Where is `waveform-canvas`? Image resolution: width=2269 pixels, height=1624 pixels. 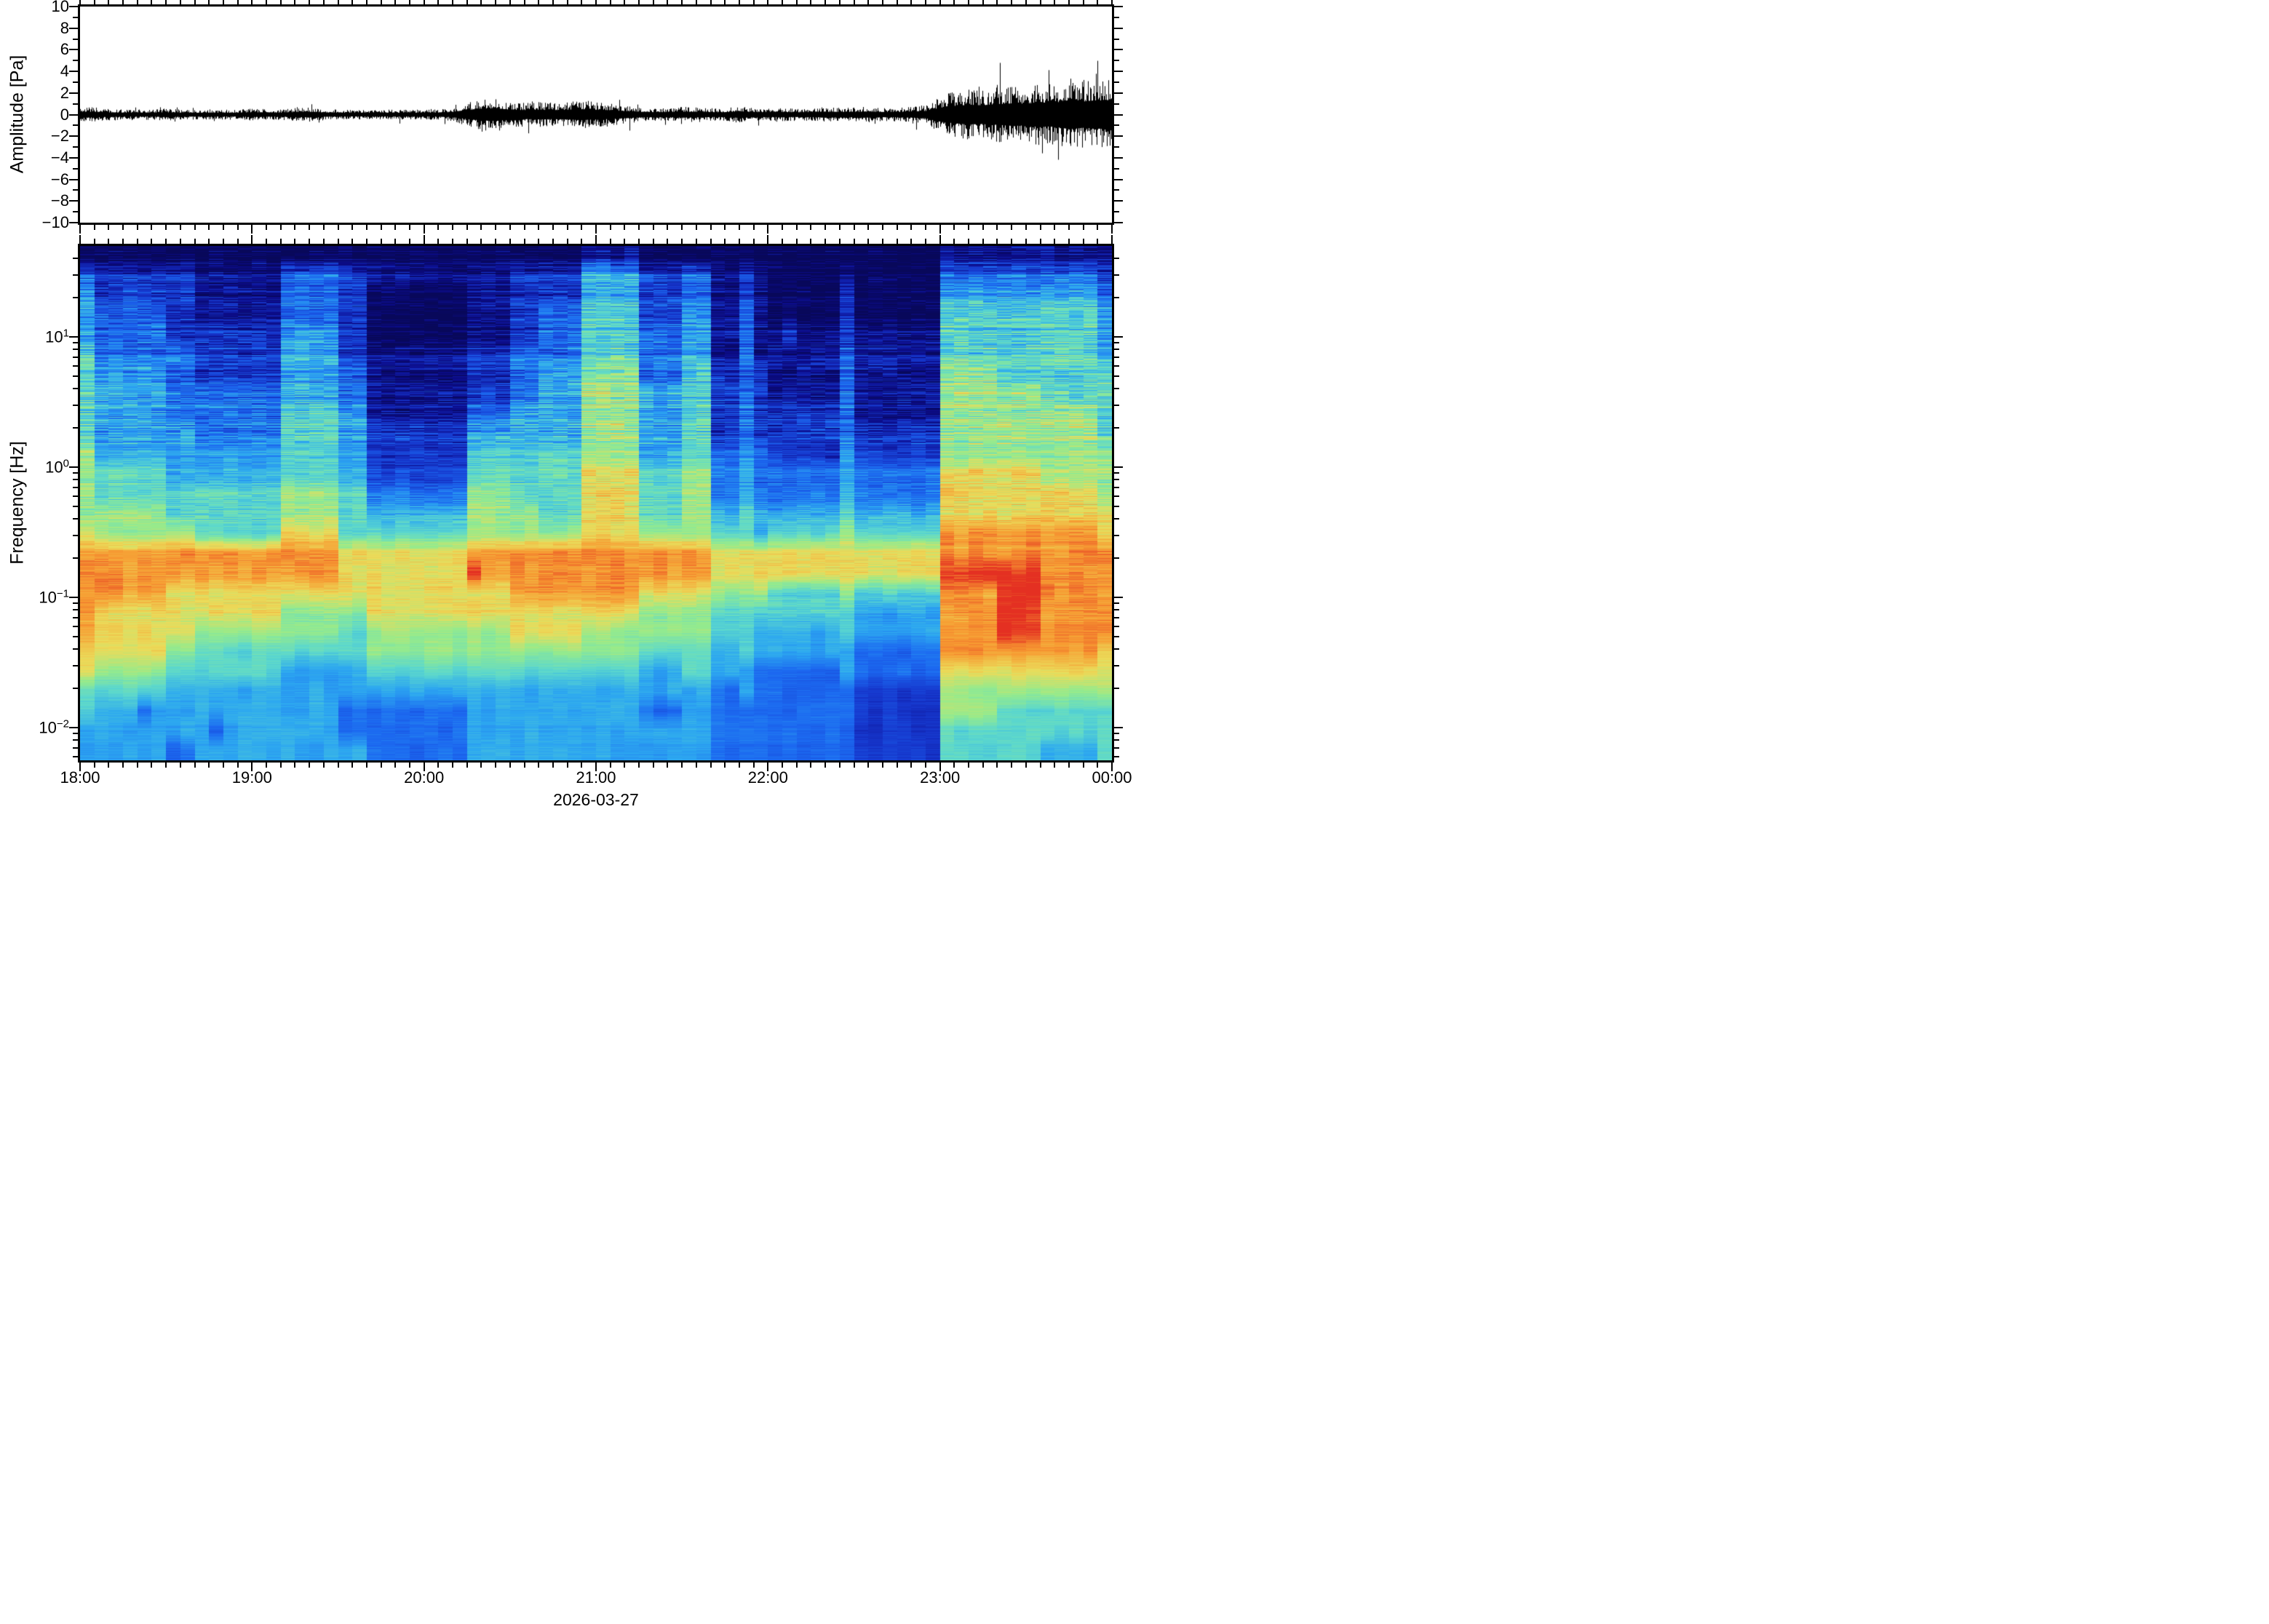 waveform-canvas is located at coordinates (596, 115).